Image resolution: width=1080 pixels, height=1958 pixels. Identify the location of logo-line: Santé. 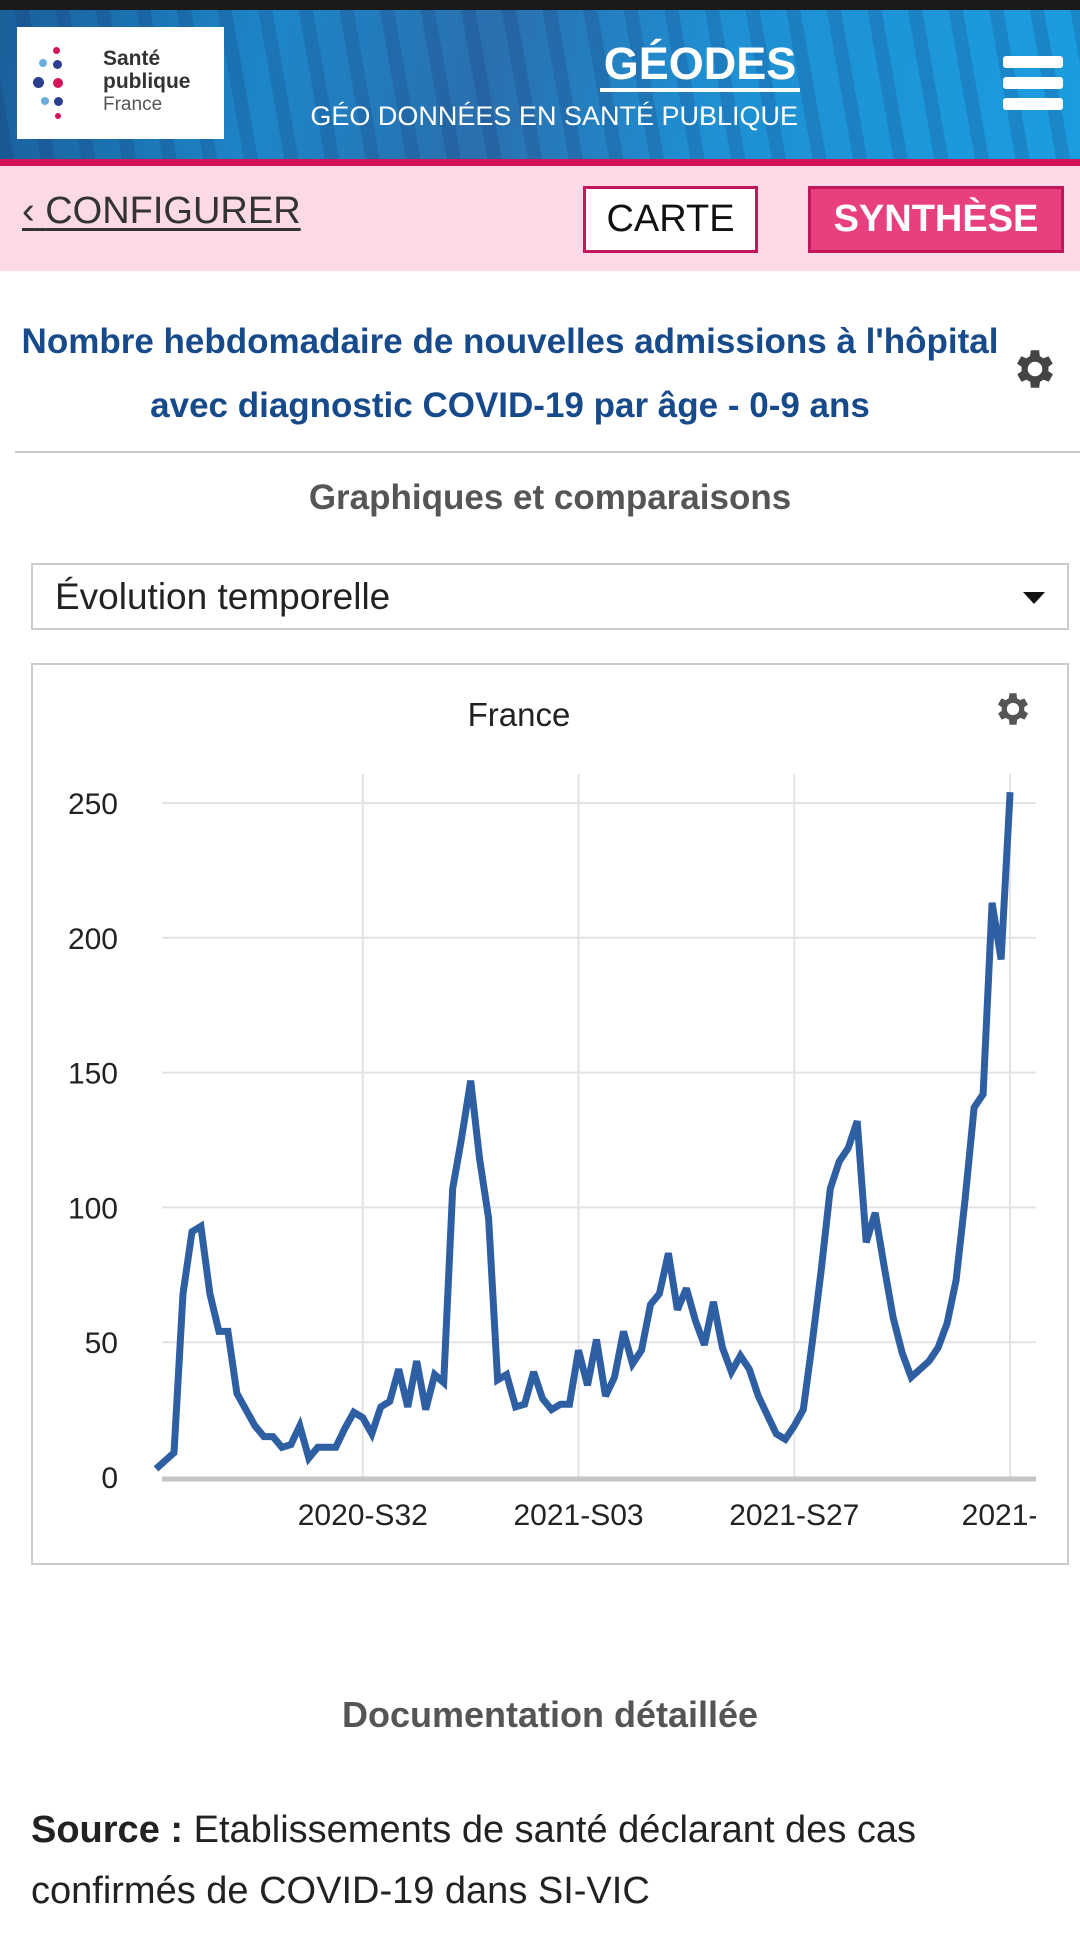
(132, 58).